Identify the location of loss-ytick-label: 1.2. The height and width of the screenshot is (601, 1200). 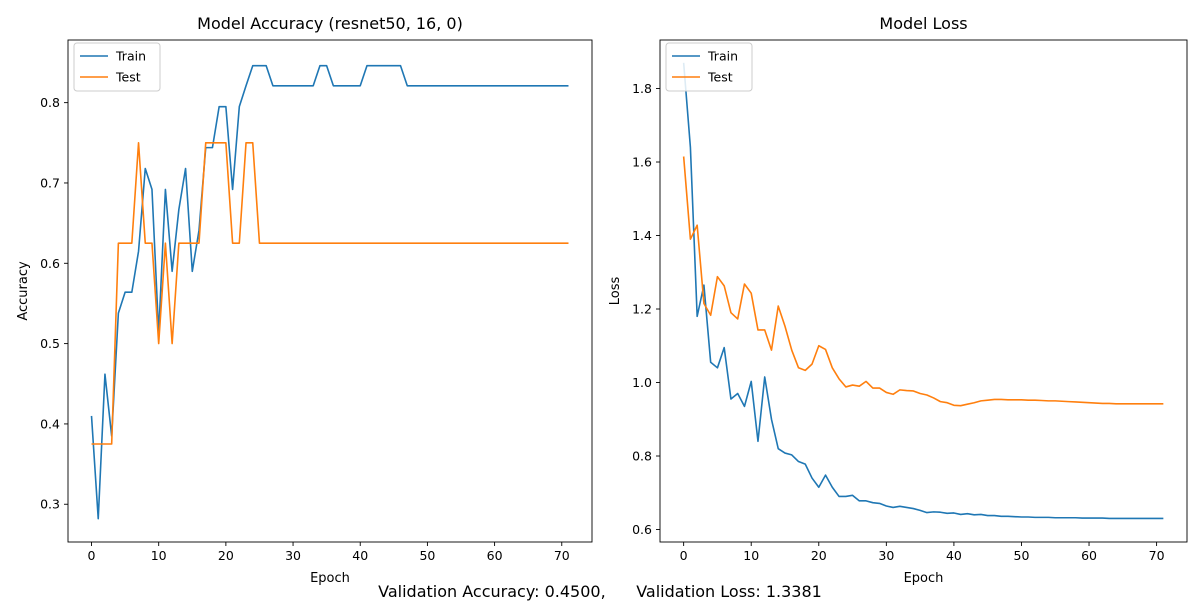
(642, 309).